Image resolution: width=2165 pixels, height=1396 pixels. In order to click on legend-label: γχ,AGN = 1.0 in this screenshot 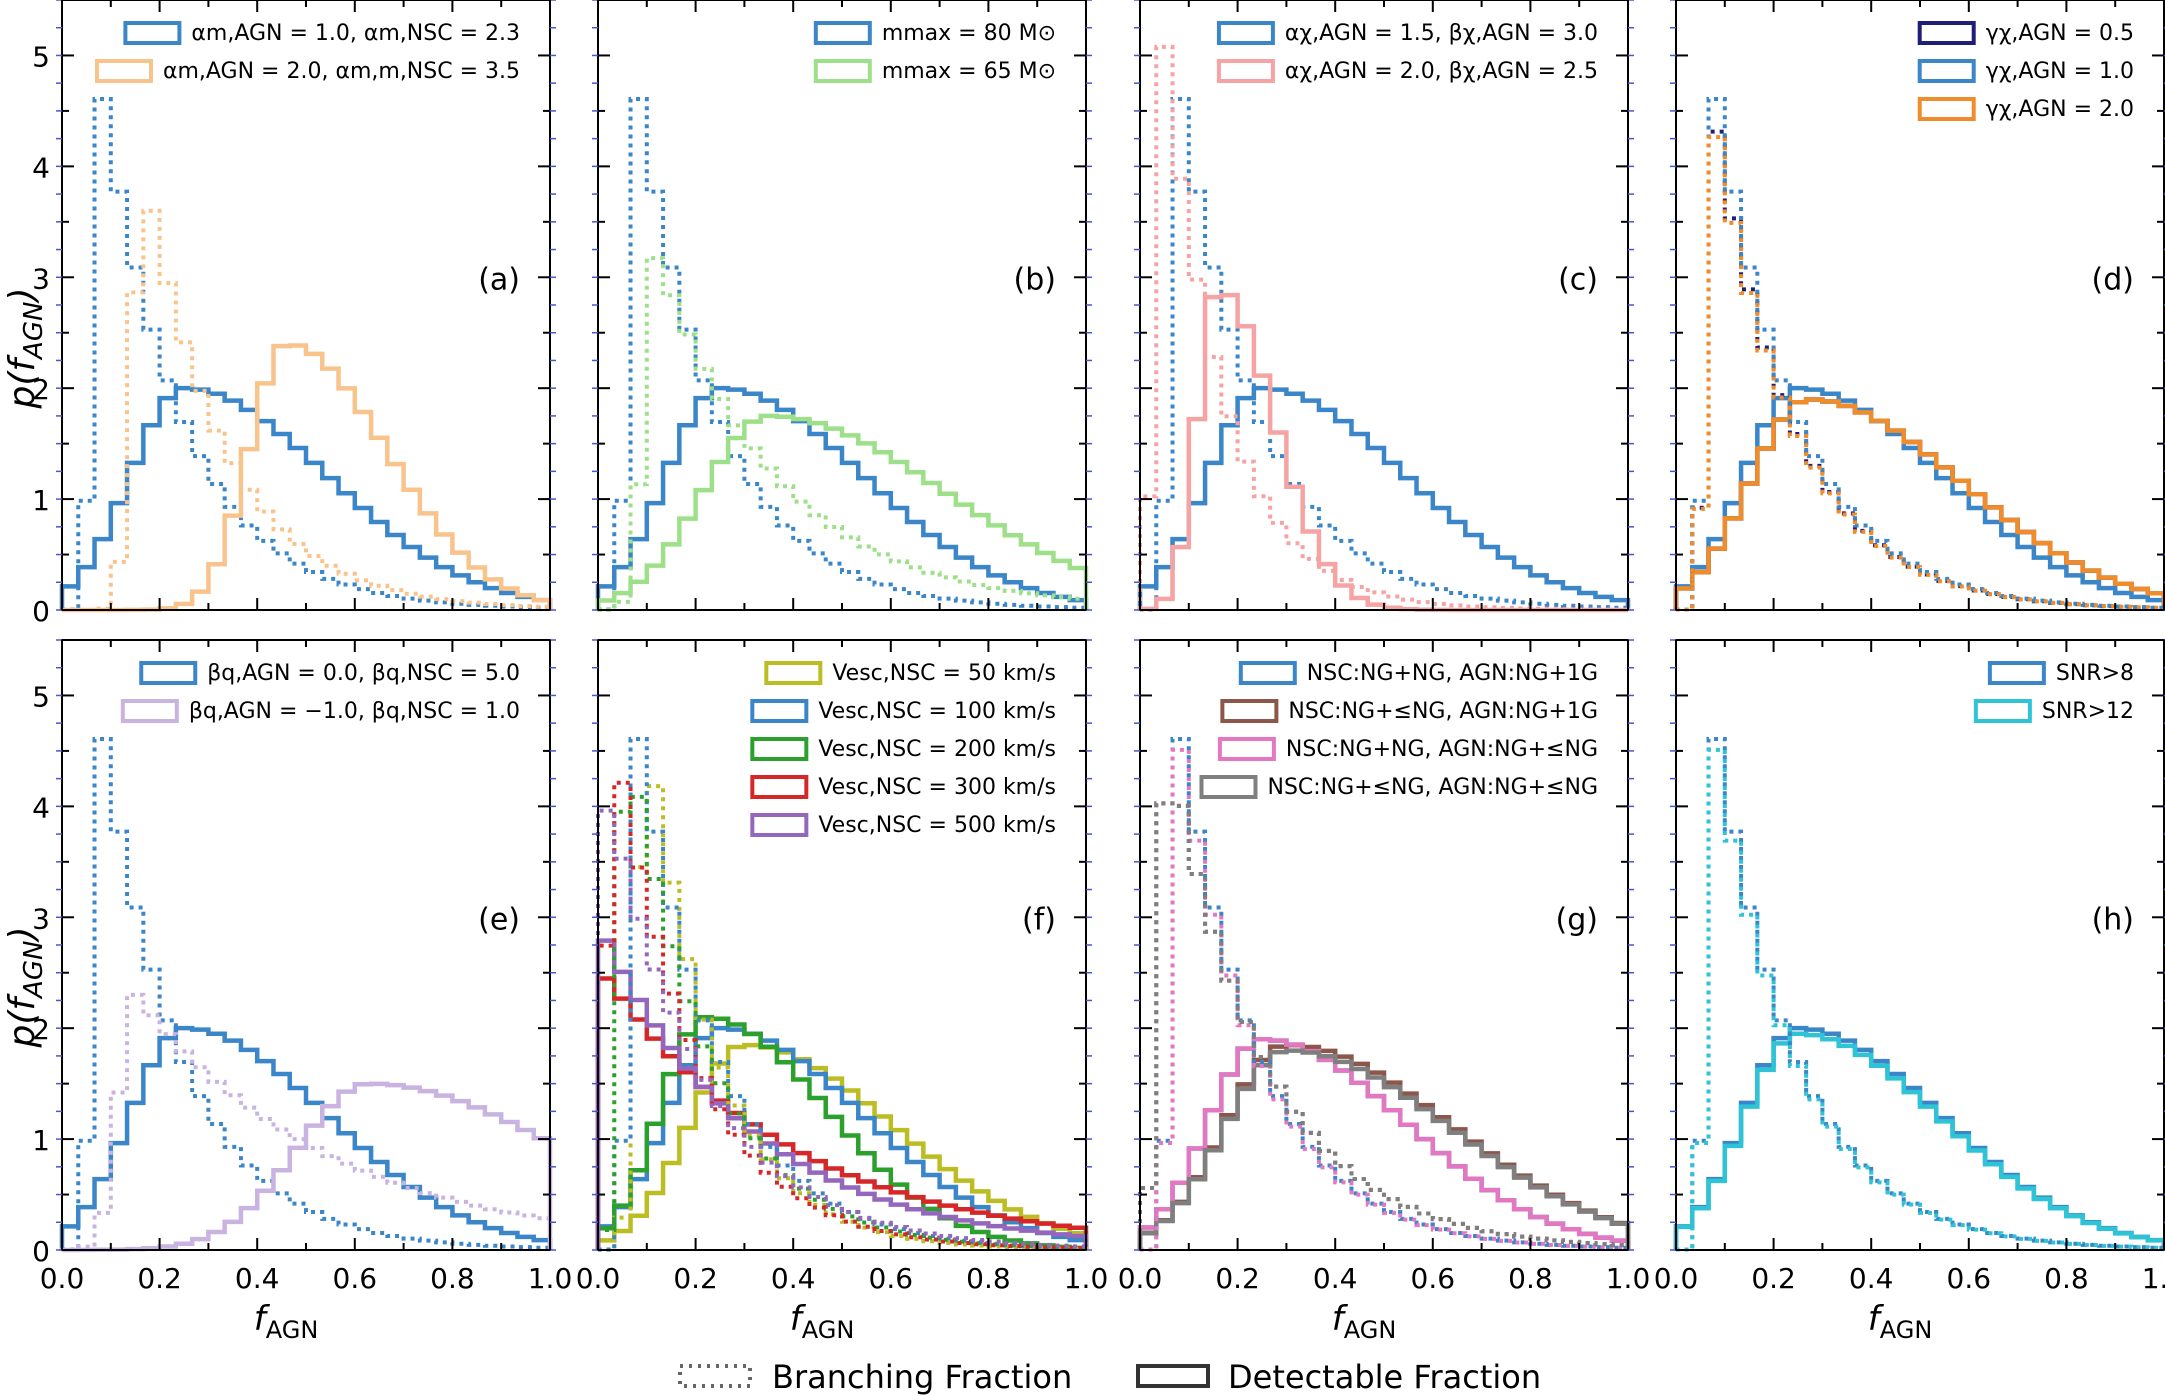, I will do `click(2060, 71)`.